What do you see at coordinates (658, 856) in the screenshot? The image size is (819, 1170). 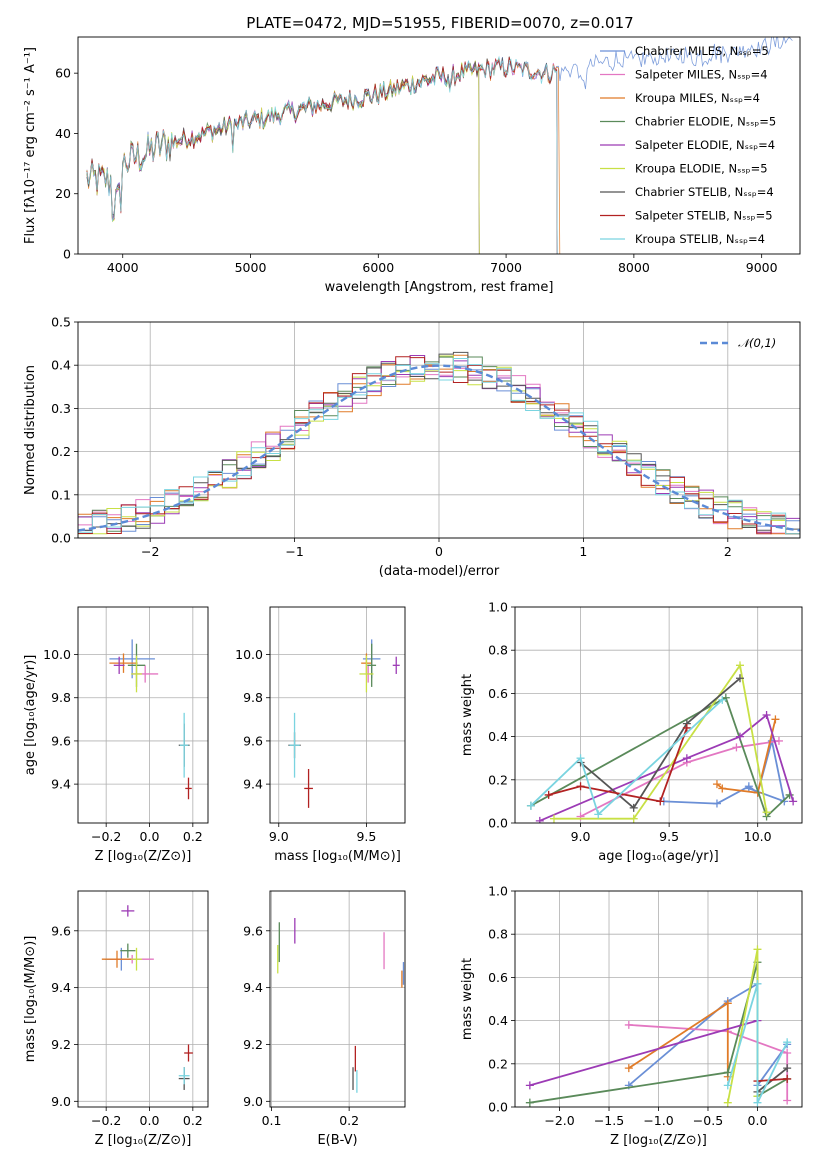 I see `x-axis-label: age [log₁₀(age/yr)]` at bounding box center [658, 856].